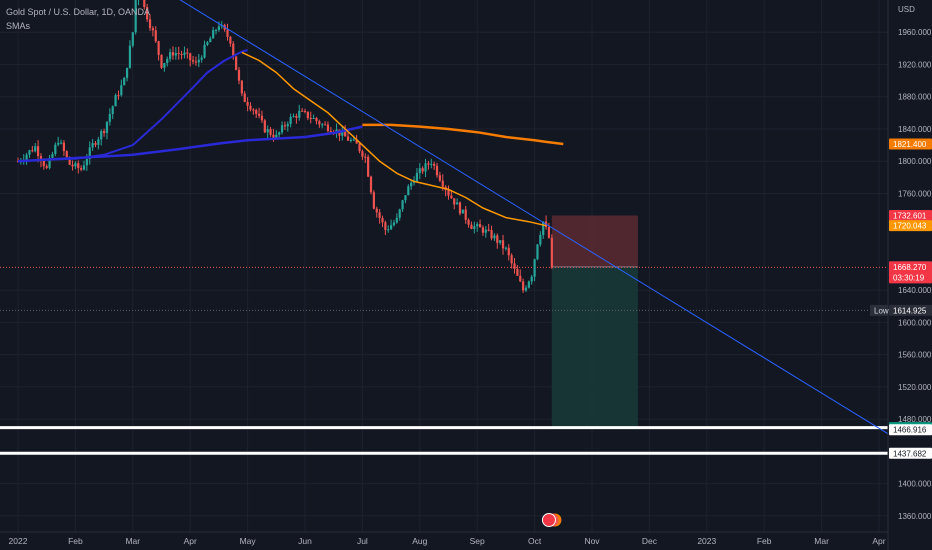 The height and width of the screenshot is (550, 932). I want to click on x-tick-label: Feb, so click(764, 541).